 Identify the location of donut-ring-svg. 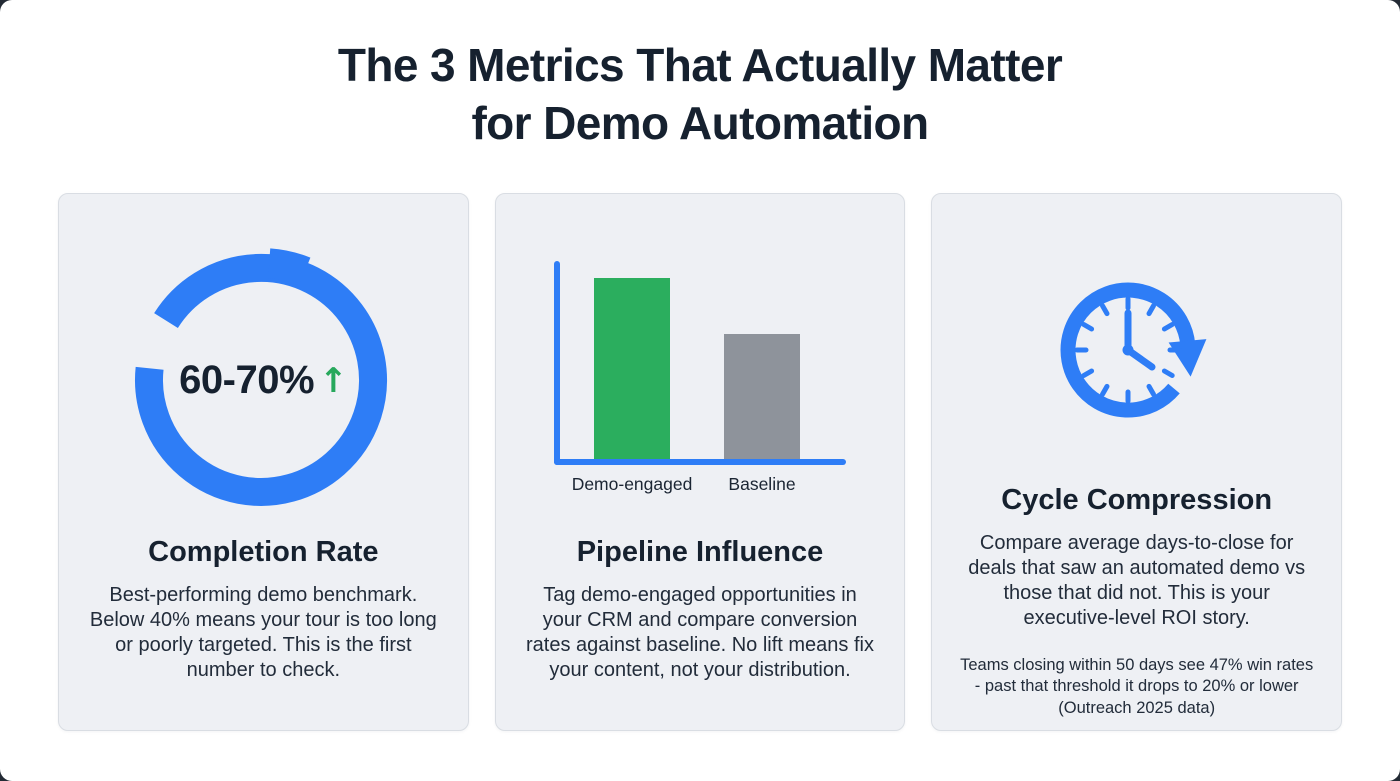
(261, 377).